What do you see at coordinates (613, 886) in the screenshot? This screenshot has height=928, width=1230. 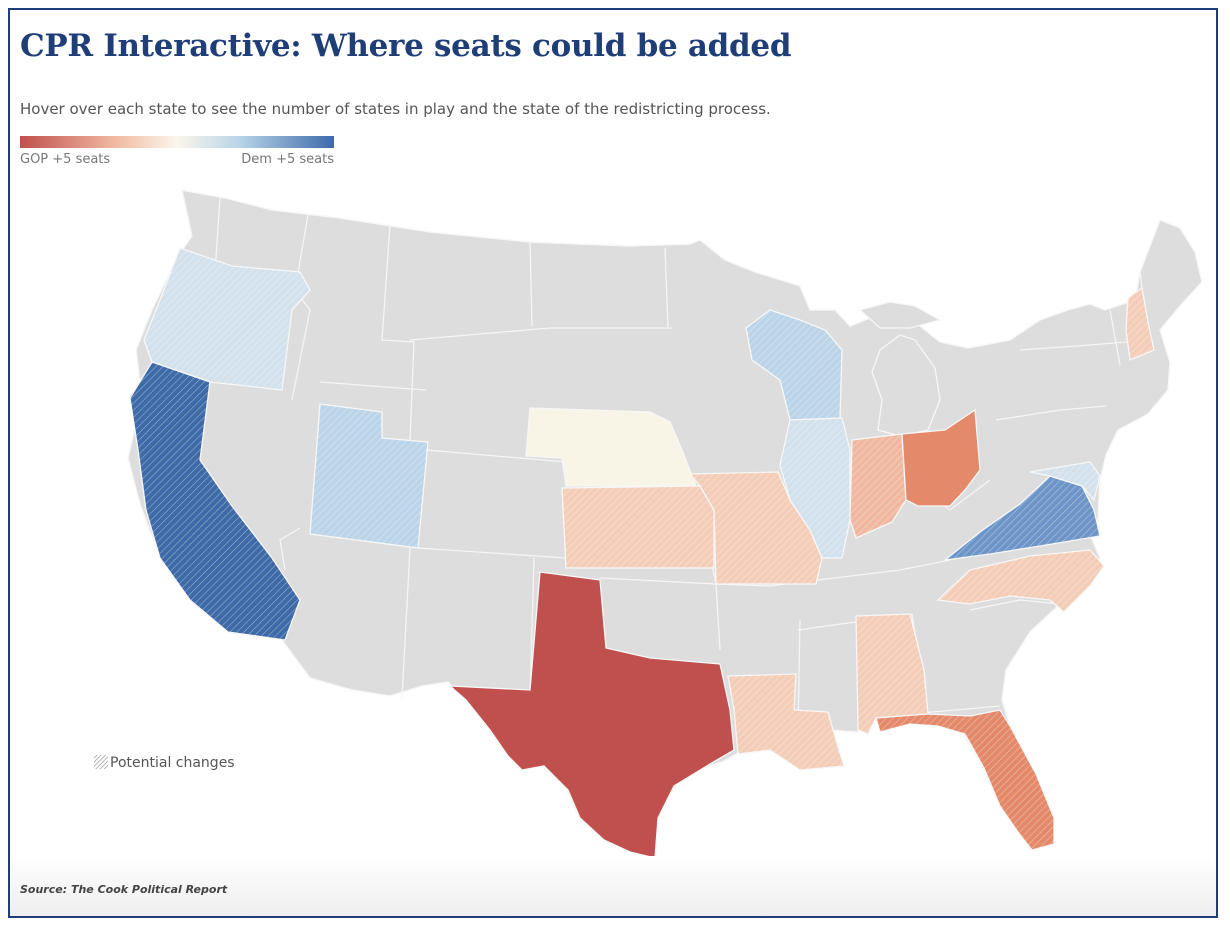 I see `footer` at bounding box center [613, 886].